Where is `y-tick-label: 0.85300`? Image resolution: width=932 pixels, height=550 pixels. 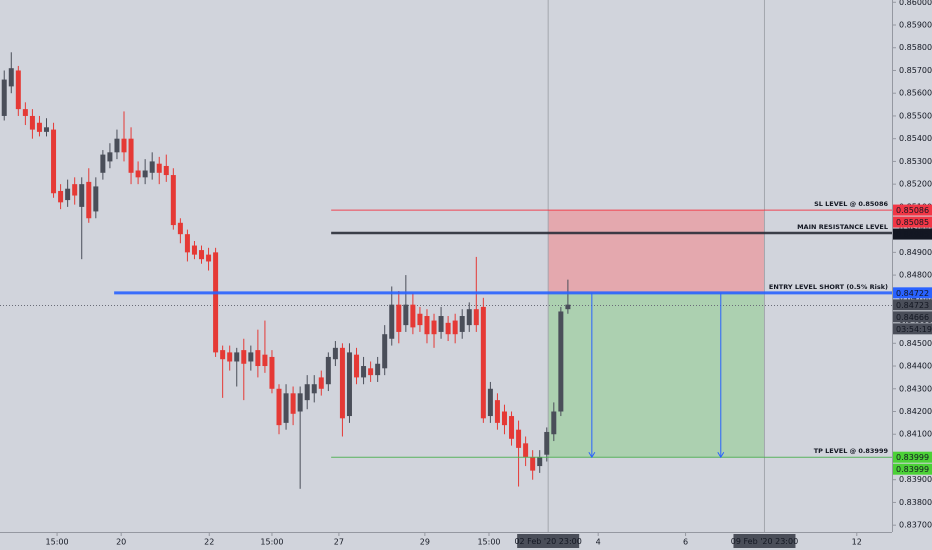
y-tick-label: 0.85300 is located at coordinates (915, 161).